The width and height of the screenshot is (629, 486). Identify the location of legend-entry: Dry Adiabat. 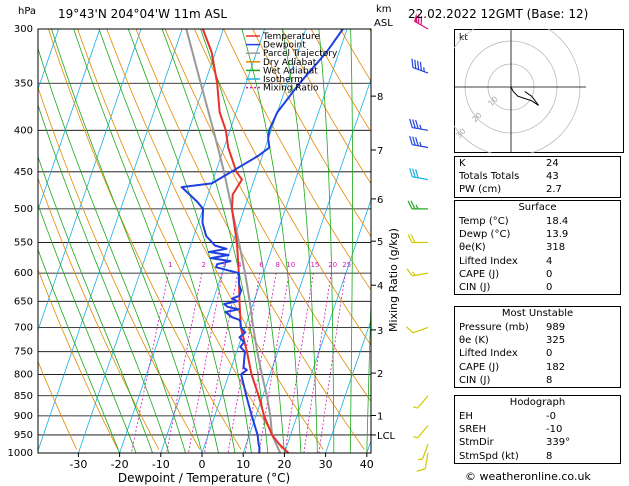
(290, 63).